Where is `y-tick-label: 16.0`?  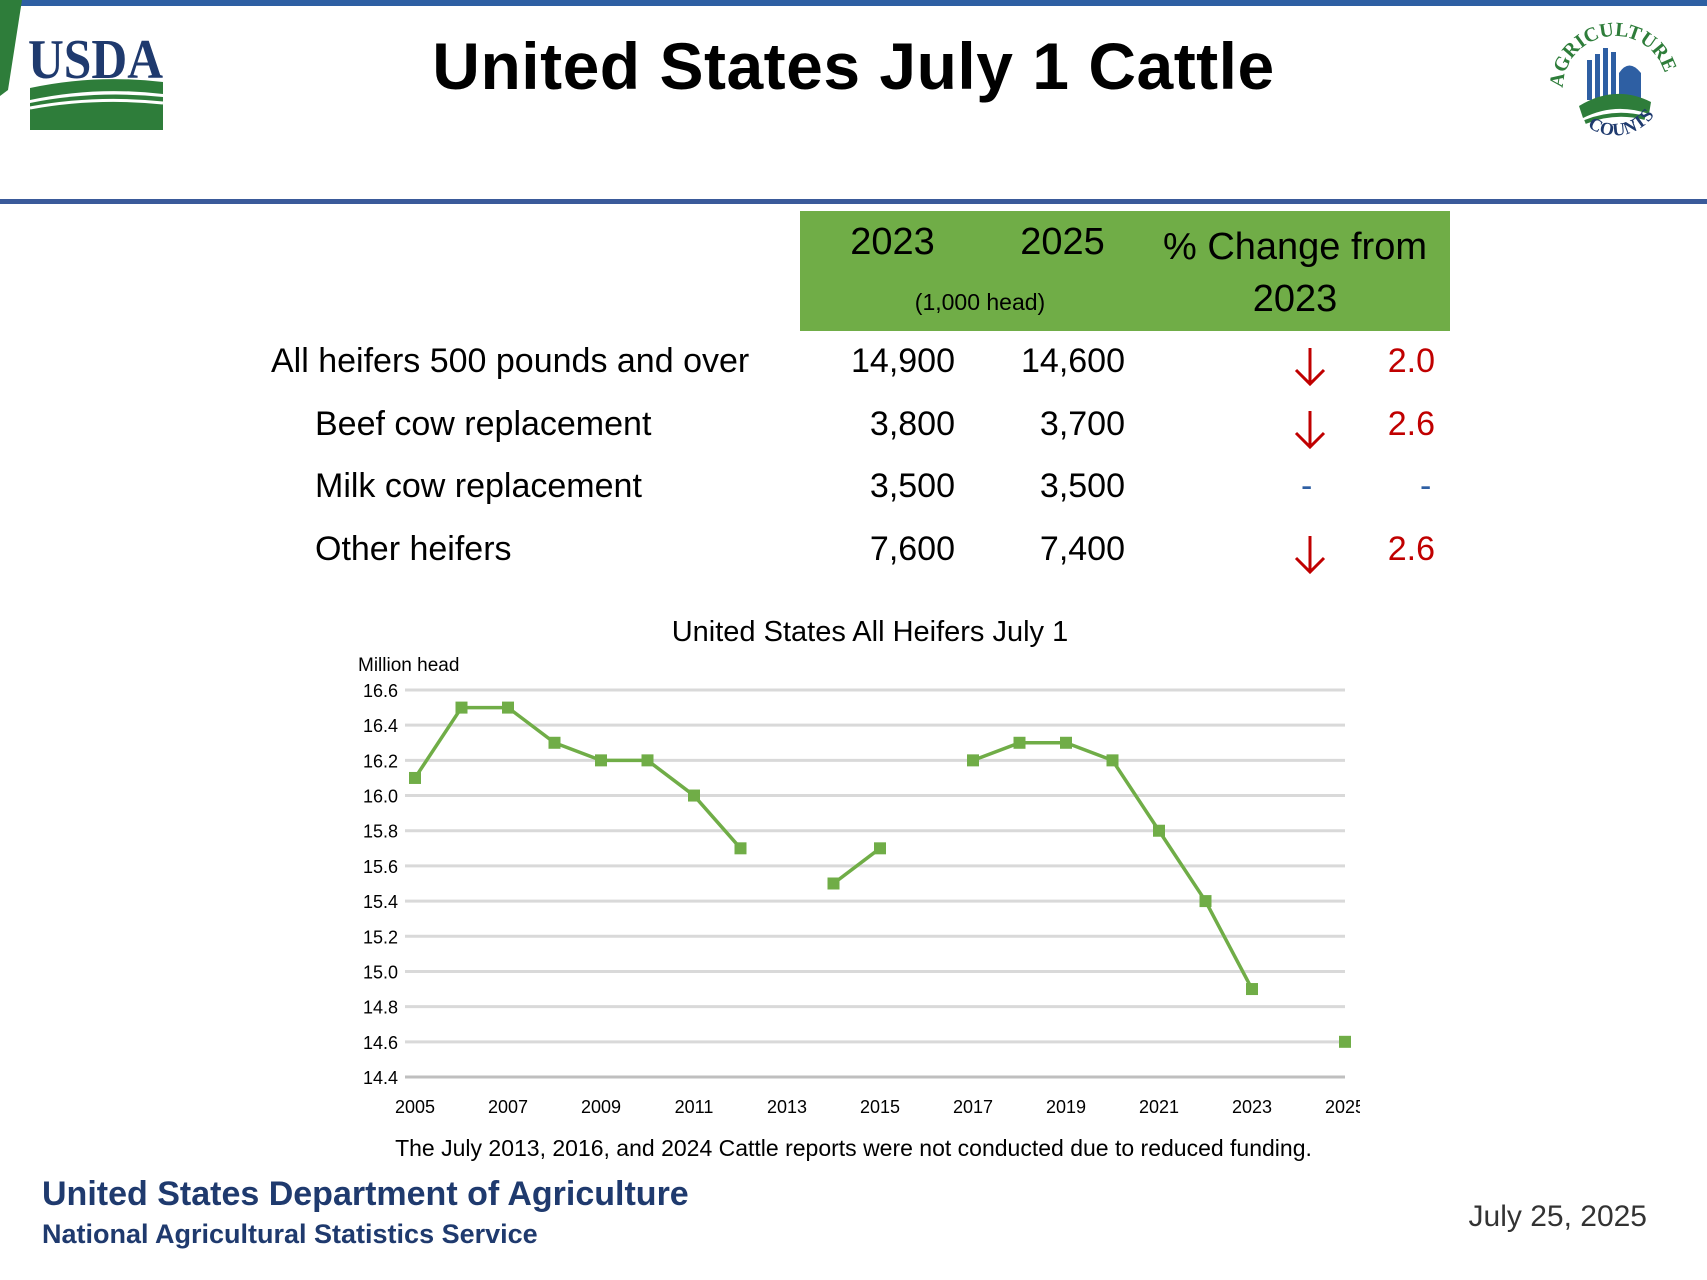
y-tick-label: 16.0 is located at coordinates (380, 797).